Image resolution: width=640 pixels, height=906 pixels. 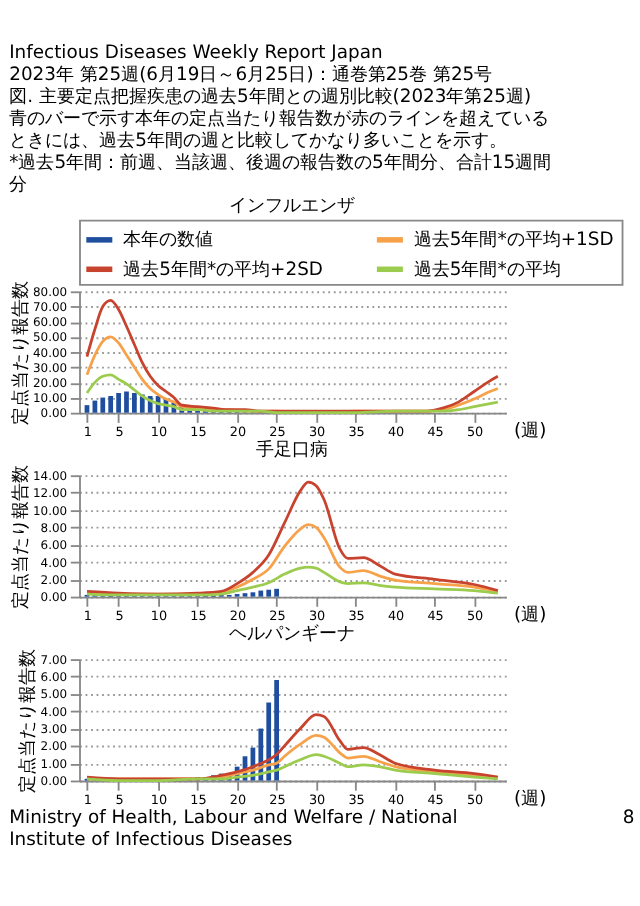 What do you see at coordinates (292, 206) in the screenshot?
I see `chart-title: インフルエンザ` at bounding box center [292, 206].